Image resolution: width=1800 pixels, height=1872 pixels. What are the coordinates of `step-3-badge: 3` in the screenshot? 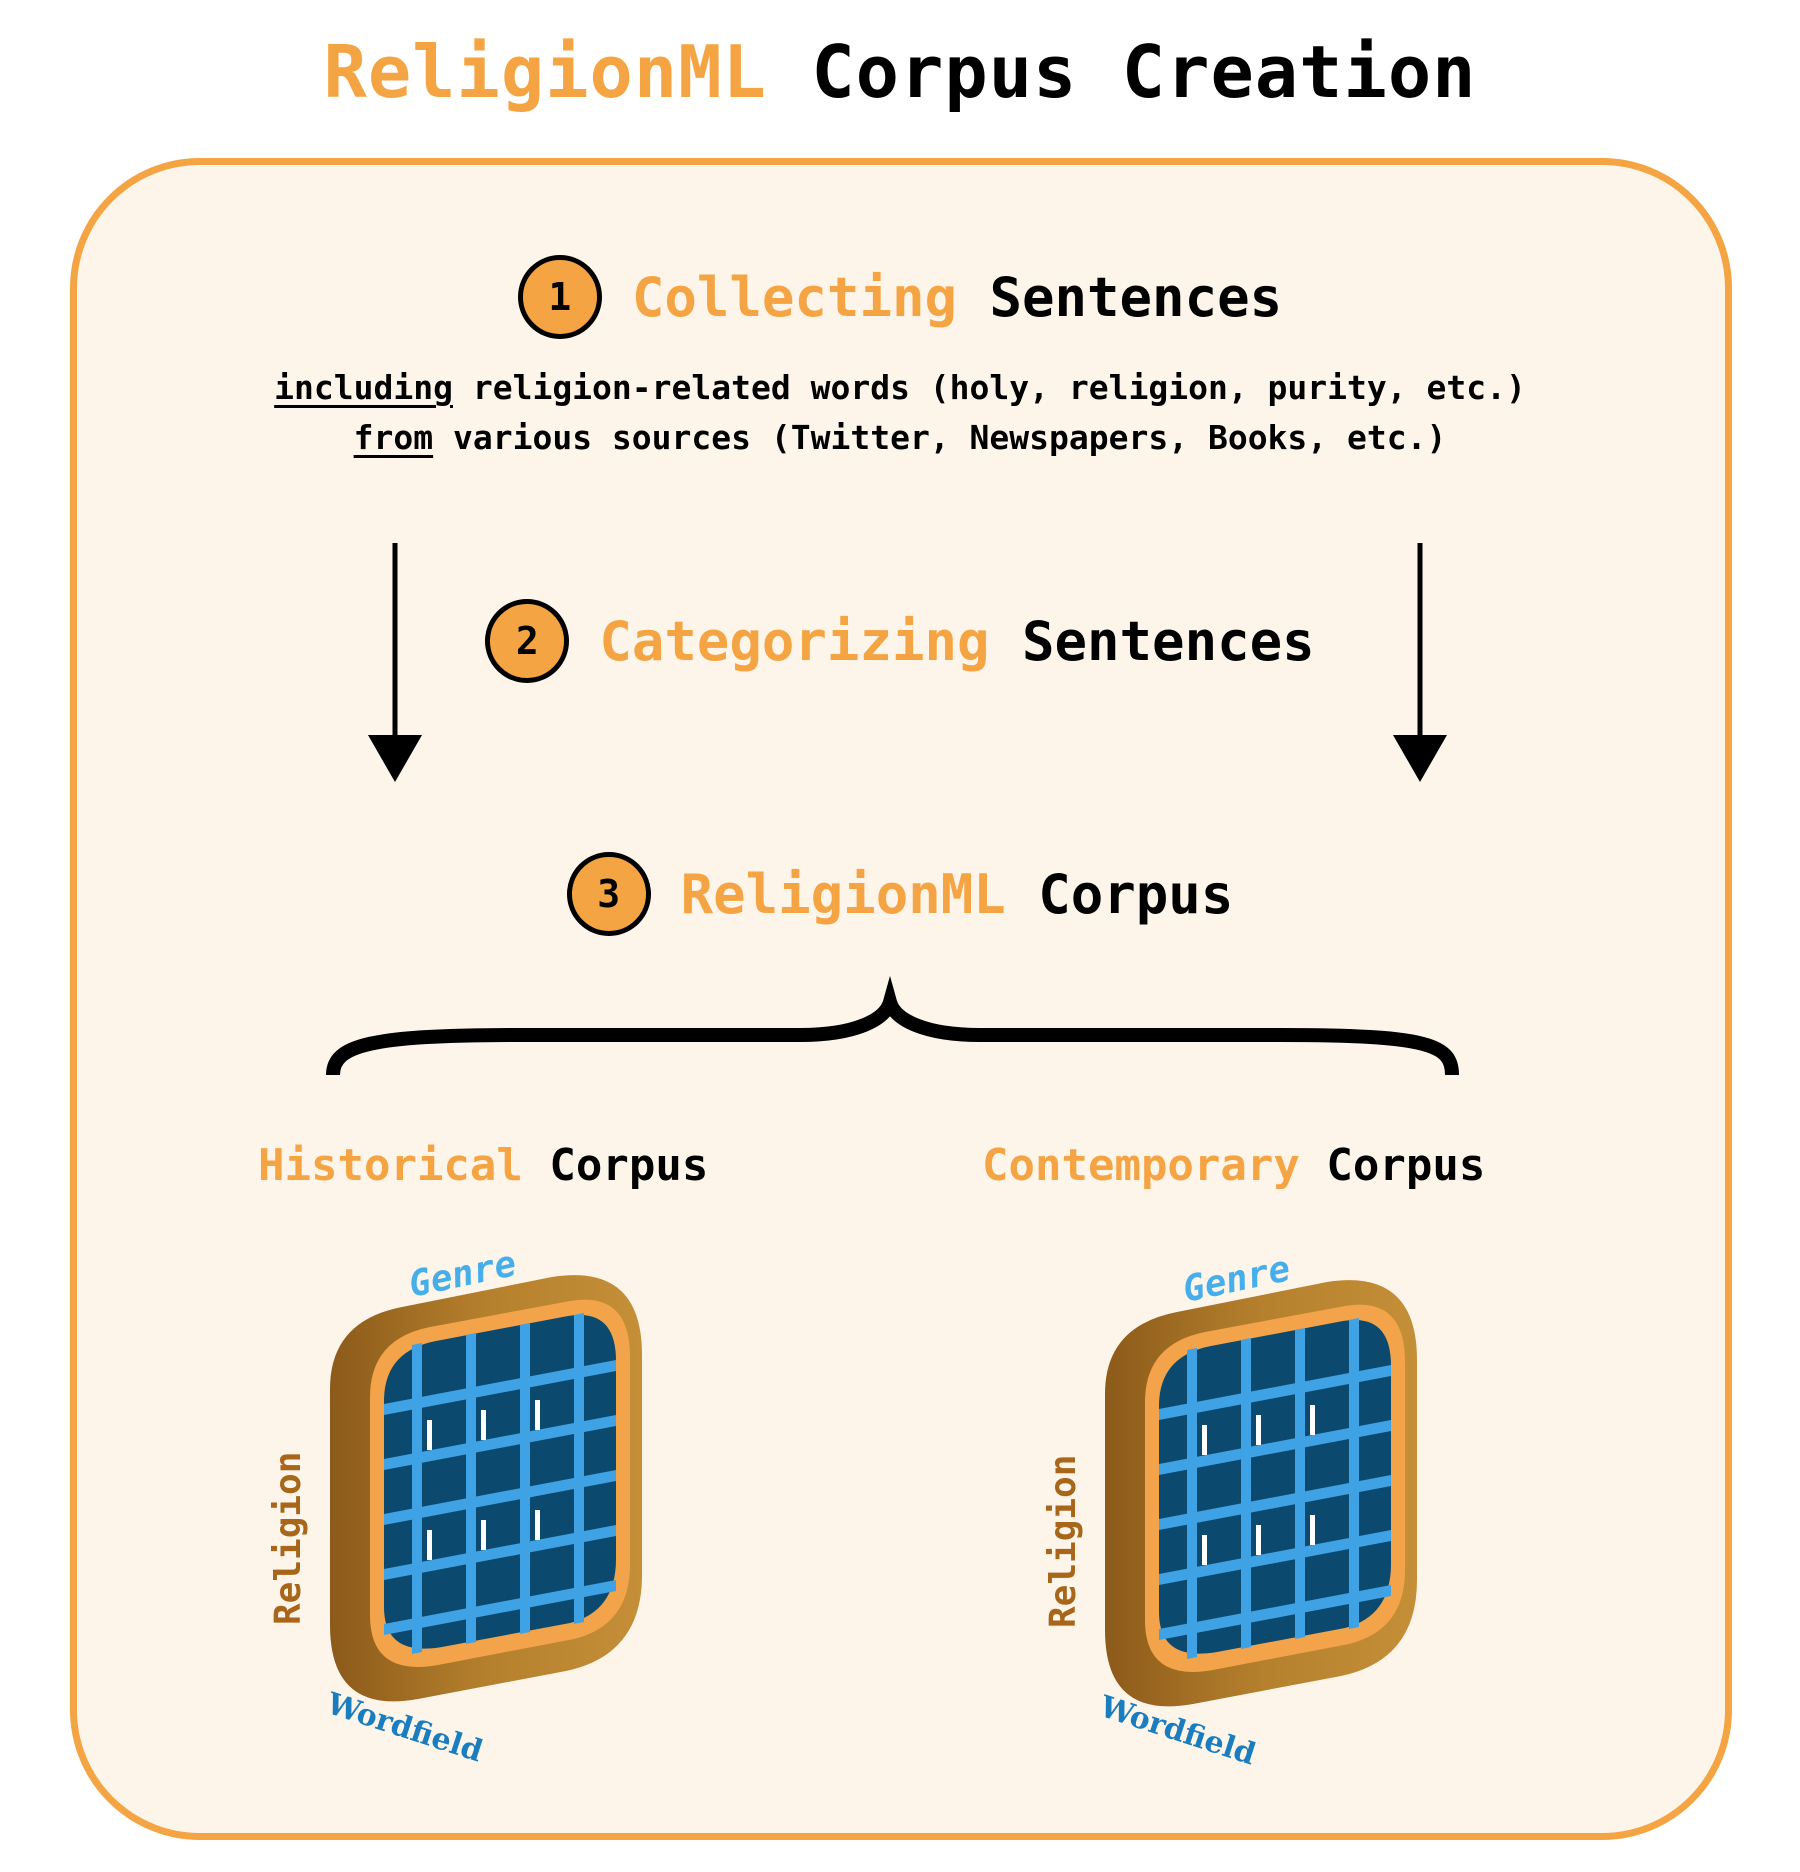 It's located at (608, 894).